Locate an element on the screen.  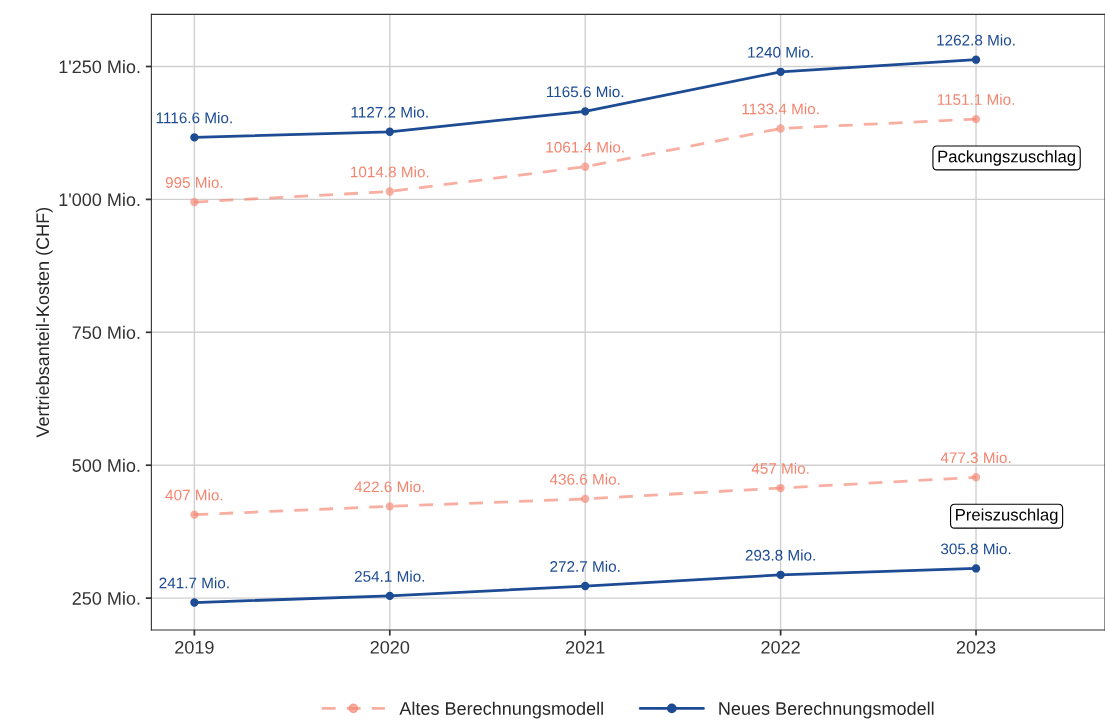
data-label: 407 Mio. is located at coordinates (194, 495).